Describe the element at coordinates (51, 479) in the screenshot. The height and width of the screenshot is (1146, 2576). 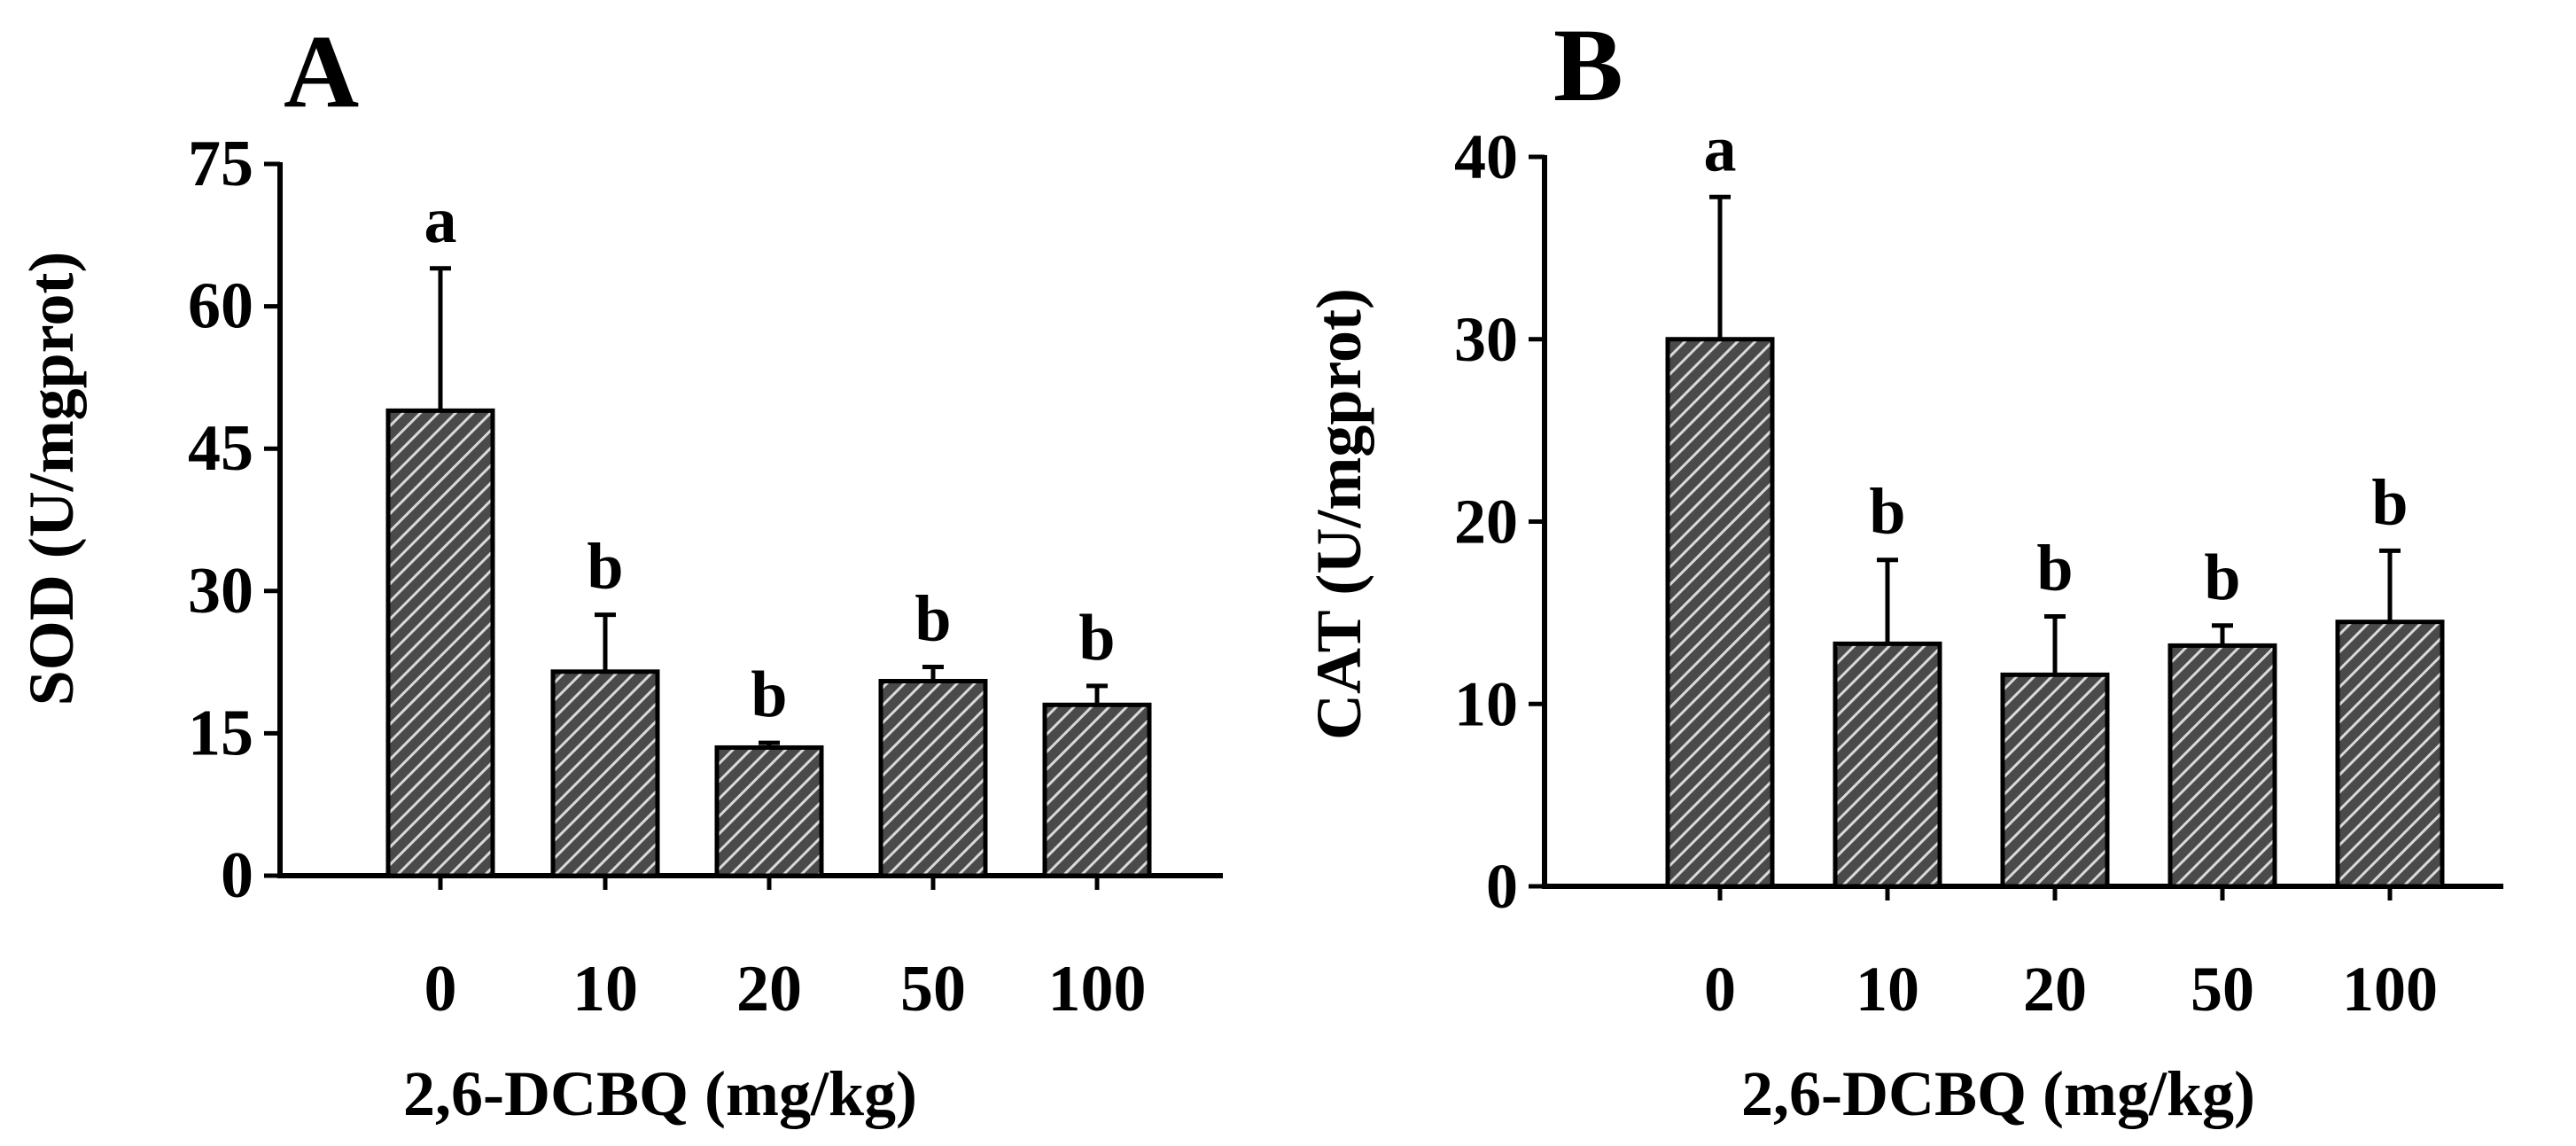
I see `y-axis-label: SOD (U/mgprot)` at that location.